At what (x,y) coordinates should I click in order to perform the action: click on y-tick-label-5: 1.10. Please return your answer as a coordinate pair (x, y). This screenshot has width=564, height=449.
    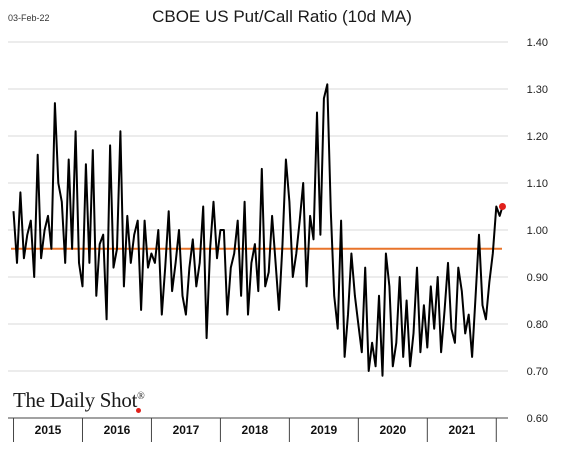
    Looking at the image, I should click on (537, 184).